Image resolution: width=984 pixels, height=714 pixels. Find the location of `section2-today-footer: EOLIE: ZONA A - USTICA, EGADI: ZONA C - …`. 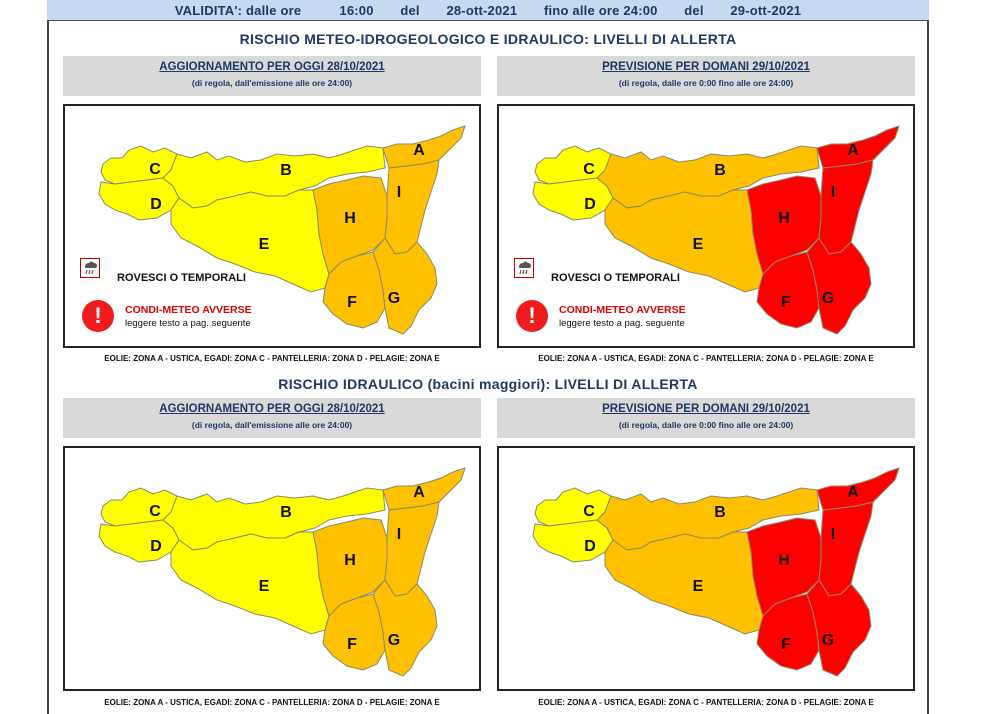

section2-today-footer: EOLIE: ZONA A - USTICA, EGADI: ZONA C - … is located at coordinates (272, 702).